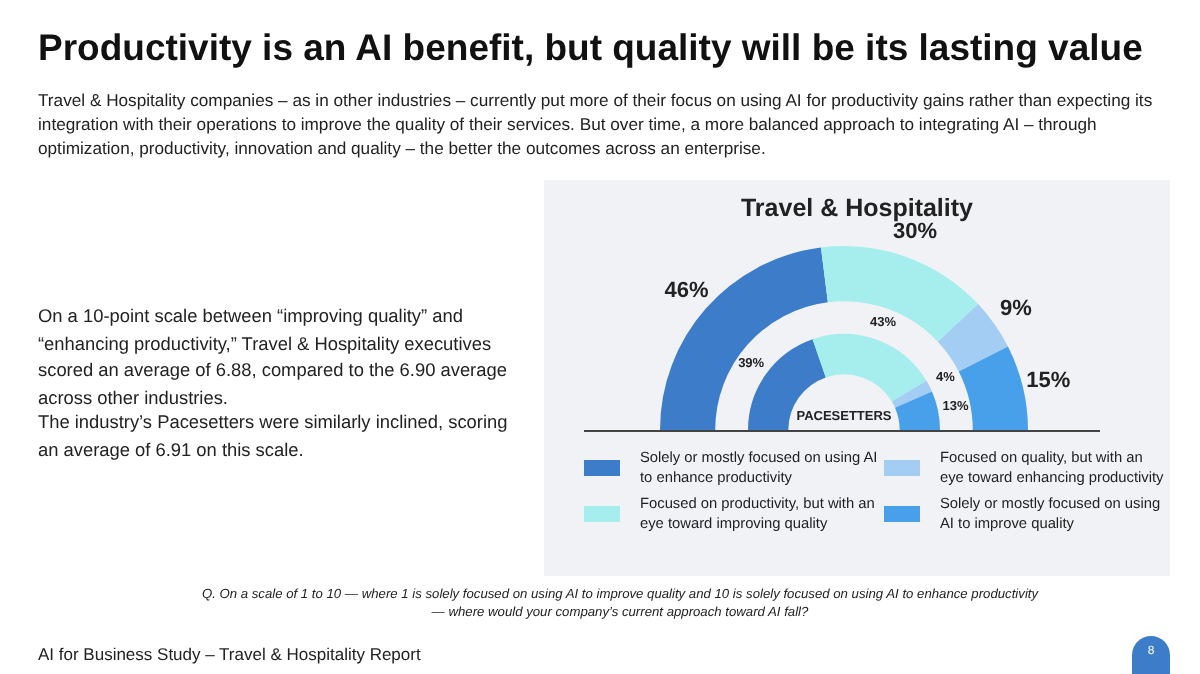  What do you see at coordinates (915, 232) in the screenshot?
I see `data-label: 30%` at bounding box center [915, 232].